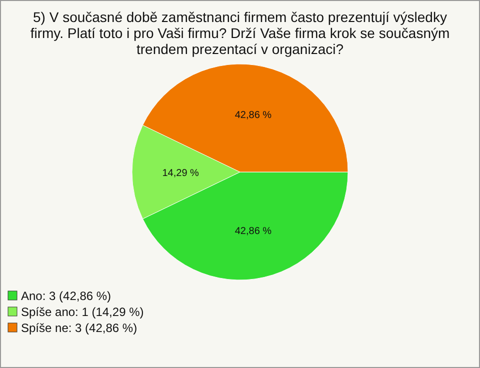  What do you see at coordinates (82, 312) in the screenshot?
I see `legend-label: Spíše ano: 1 (14,29 %)` at bounding box center [82, 312].